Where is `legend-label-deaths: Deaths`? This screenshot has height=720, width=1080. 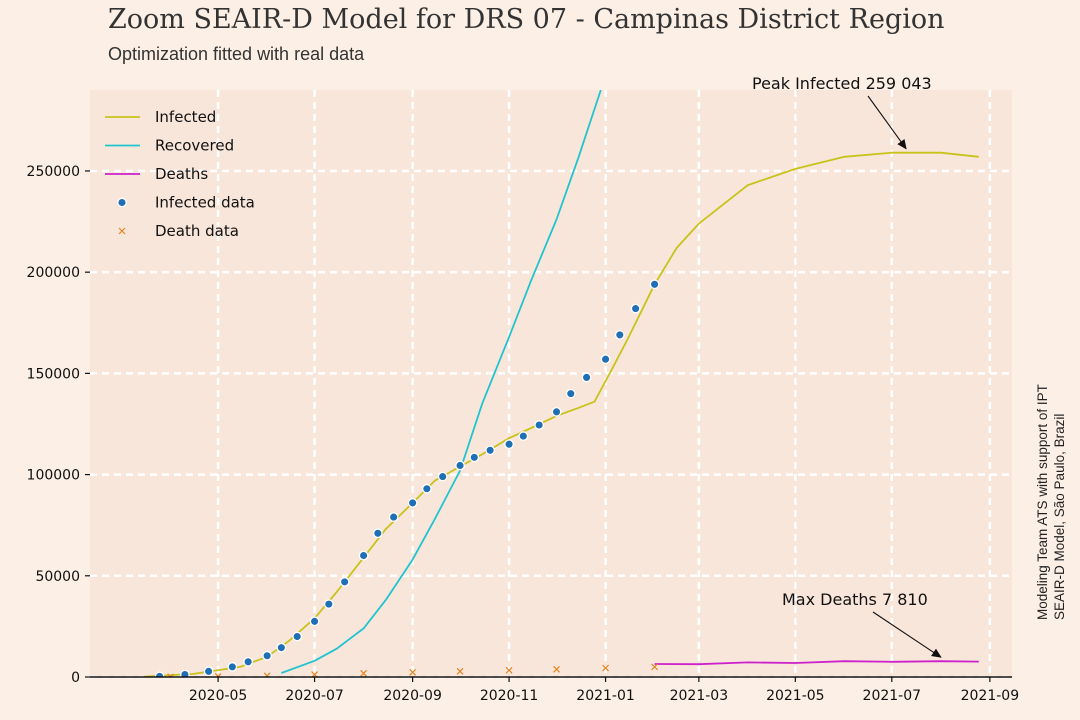 legend-label-deaths: Deaths is located at coordinates (181, 174).